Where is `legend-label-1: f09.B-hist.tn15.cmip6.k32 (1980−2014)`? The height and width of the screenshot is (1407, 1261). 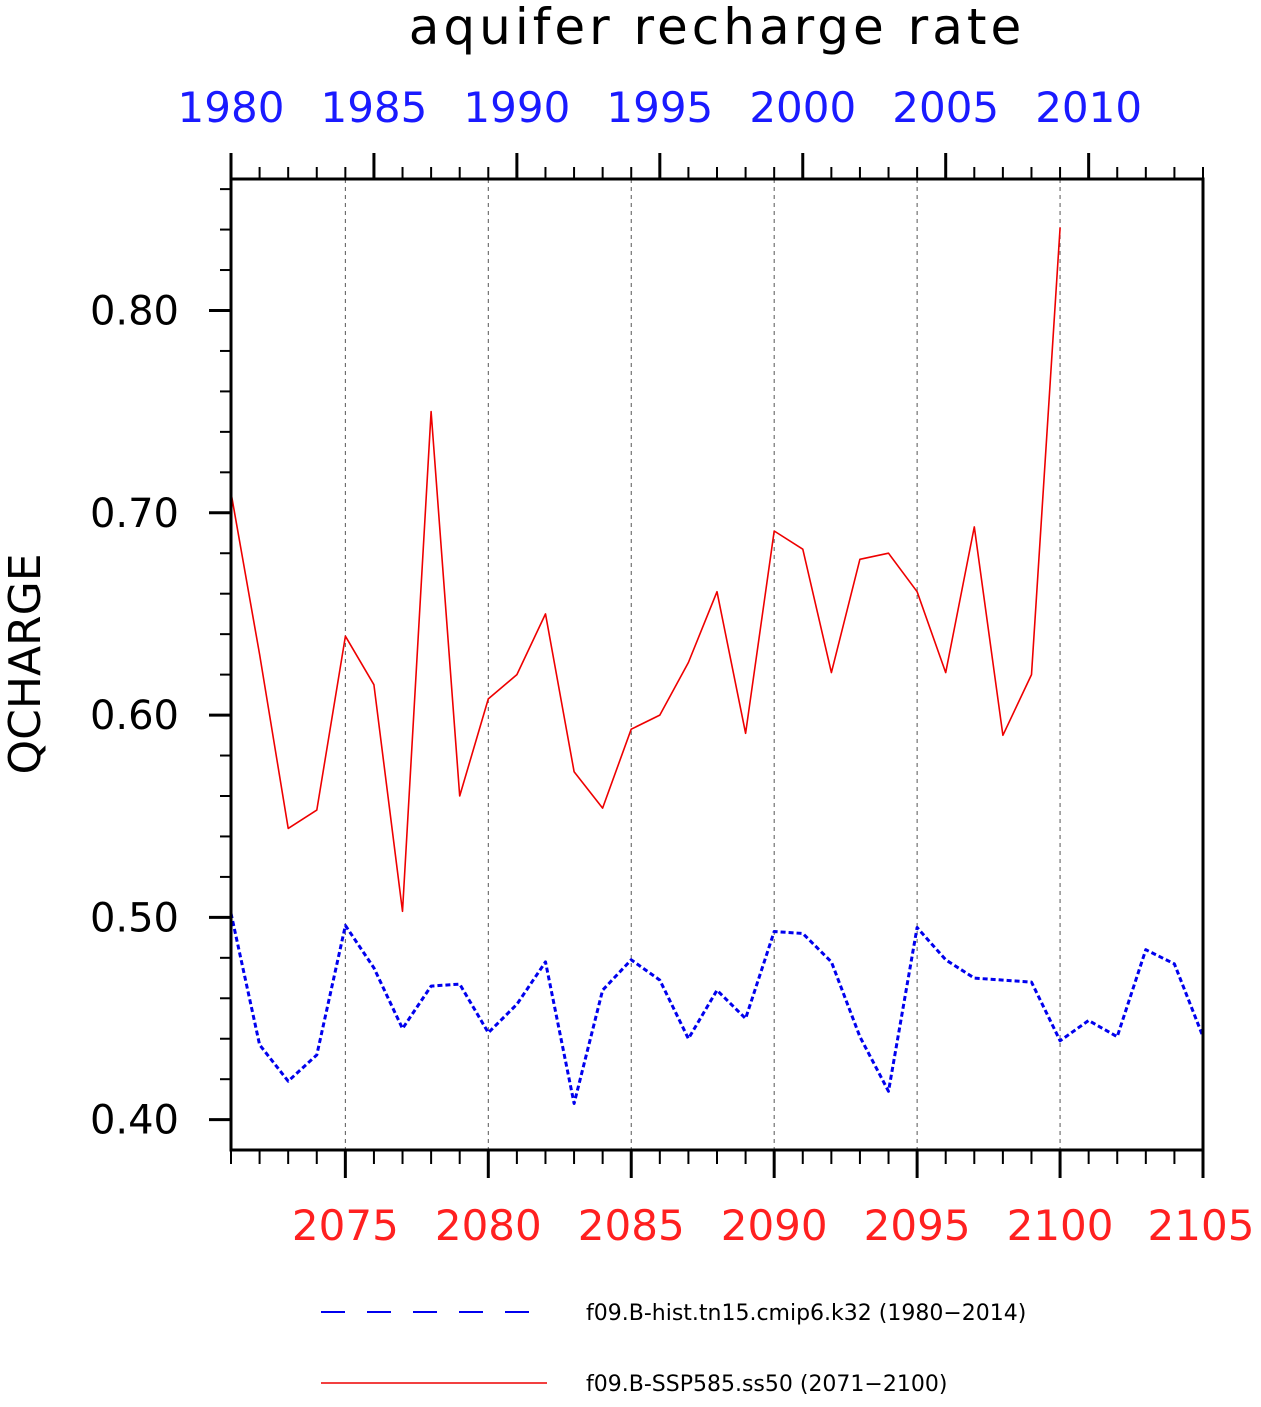
legend-label-1: f09.B-hist.tn15.cmip6.k32 (1980−2014) is located at coordinates (806, 1313).